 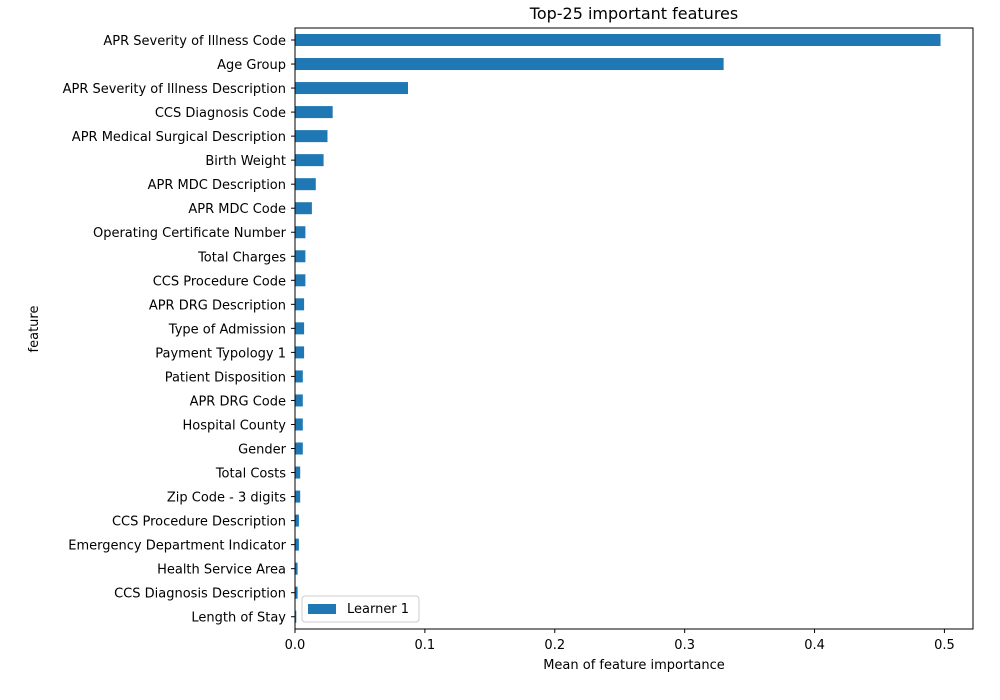 What do you see at coordinates (226, 498) in the screenshot?
I see `y-tick-label: Zip Code - 3 digits` at bounding box center [226, 498].